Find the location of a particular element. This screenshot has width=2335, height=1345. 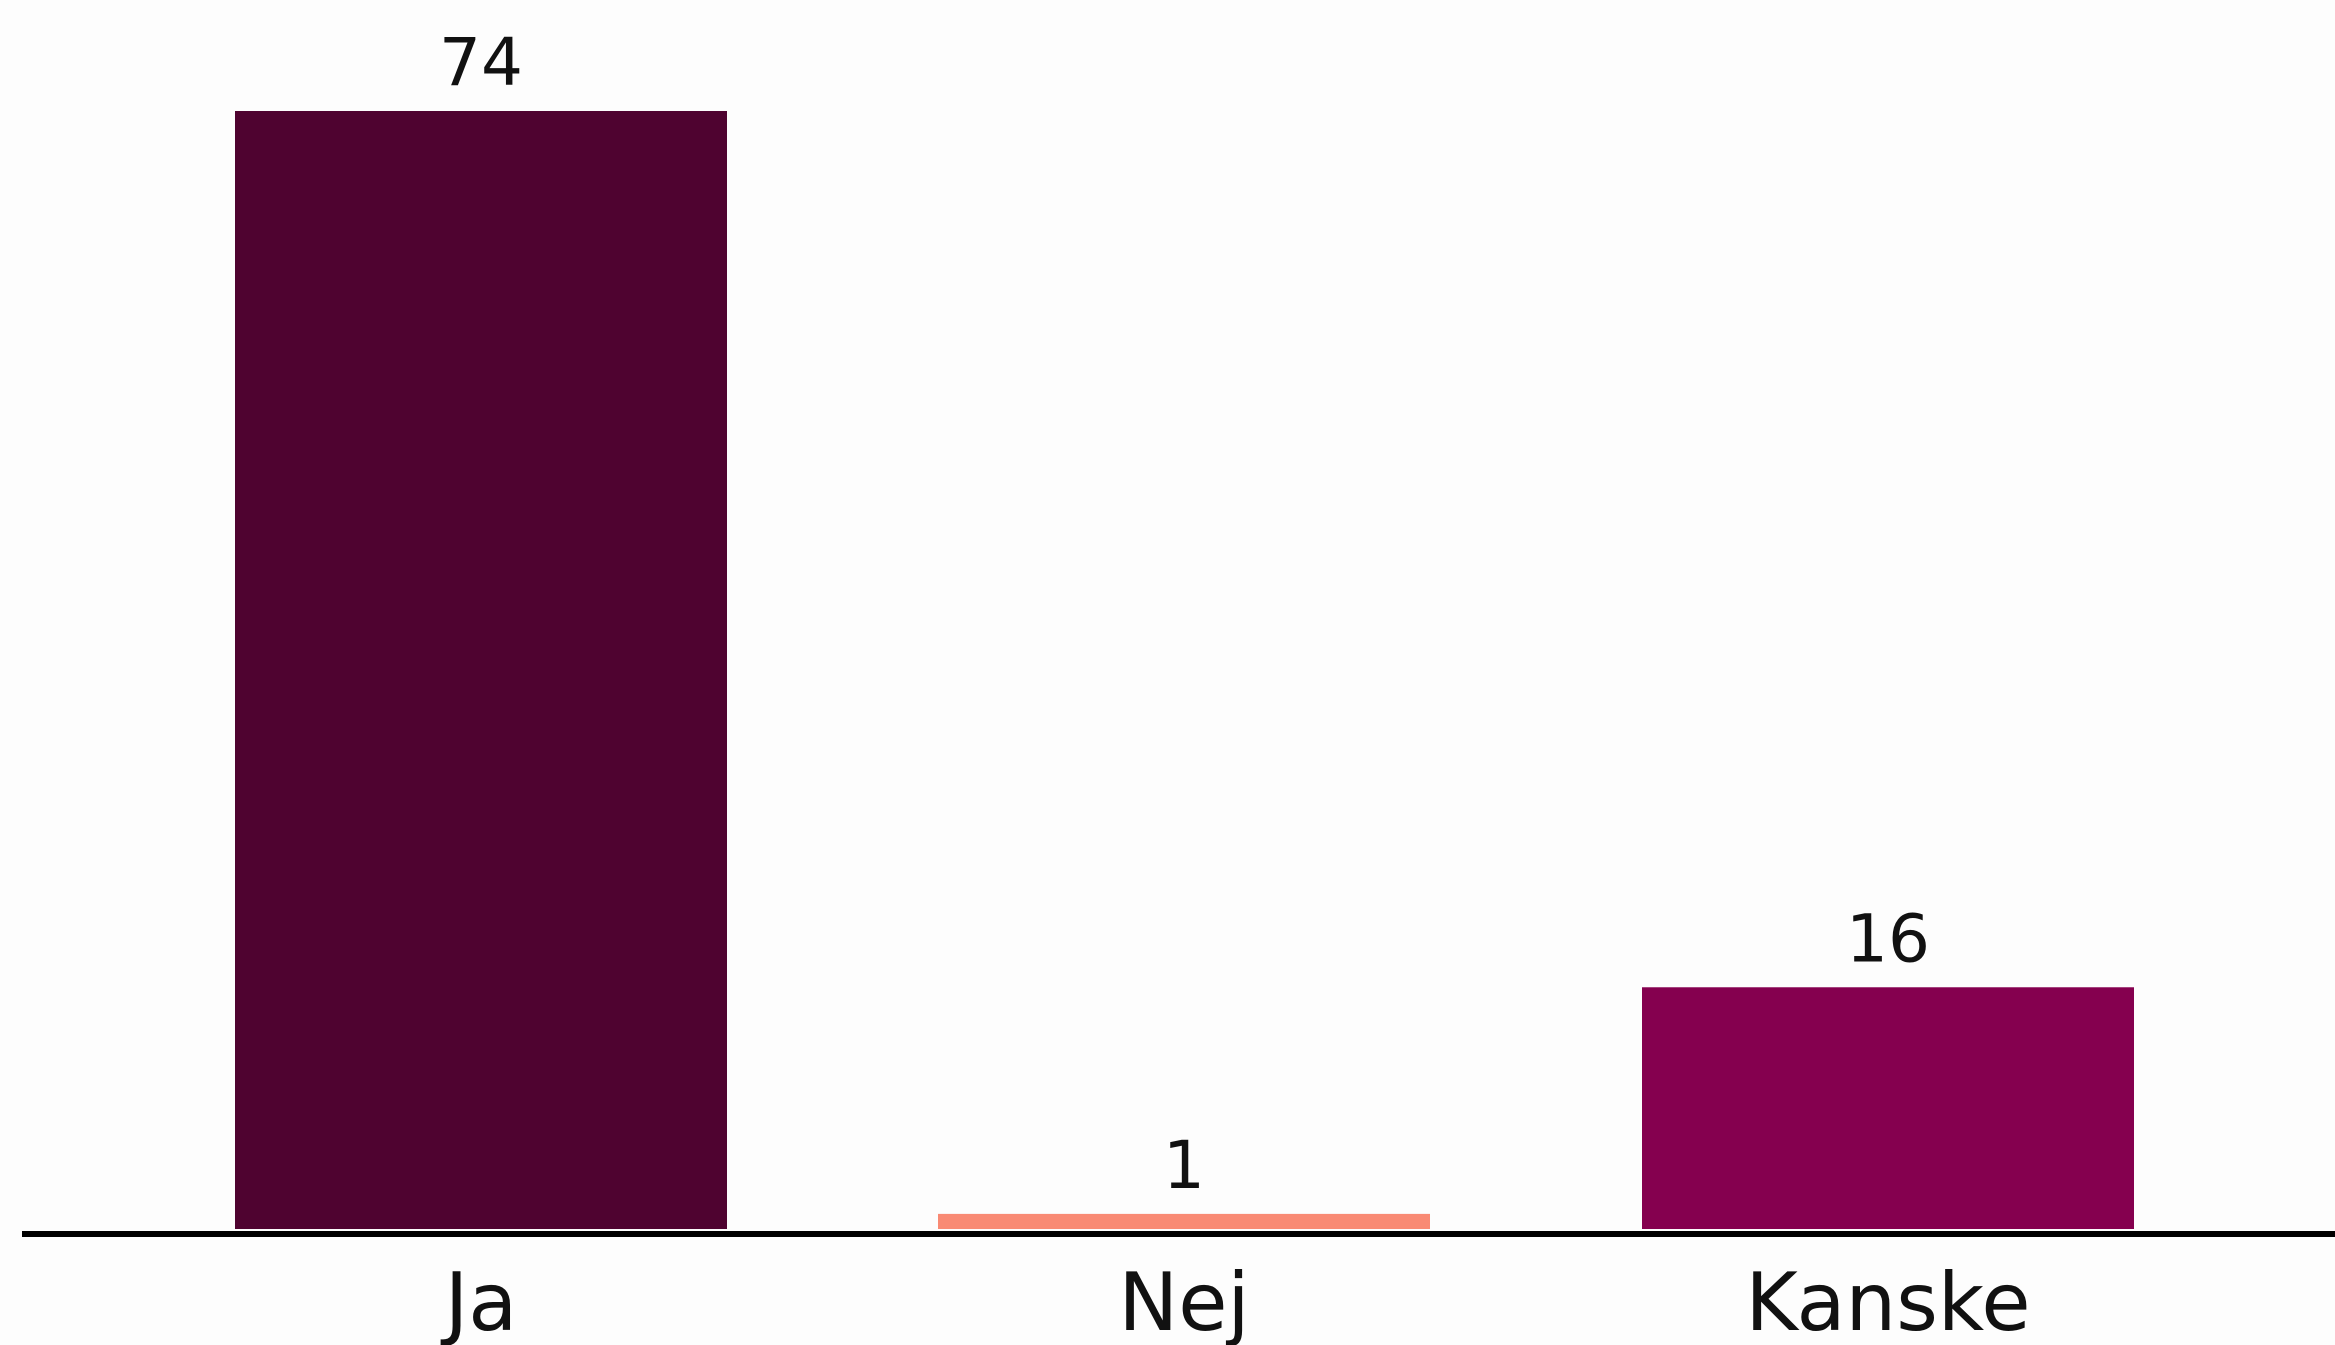

category-label-nej: Nej is located at coordinates (1183, 1300).